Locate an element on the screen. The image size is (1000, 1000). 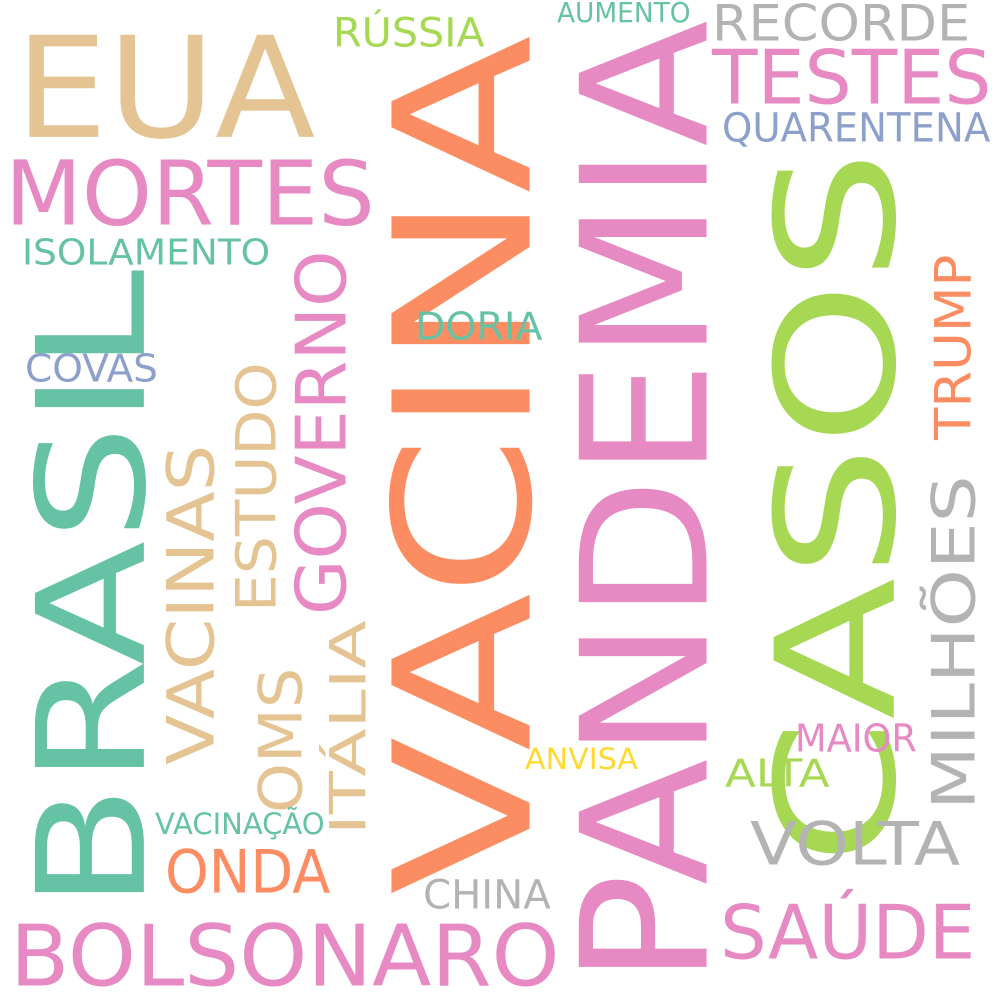
word-testes: TESTES is located at coordinates (852, 77).